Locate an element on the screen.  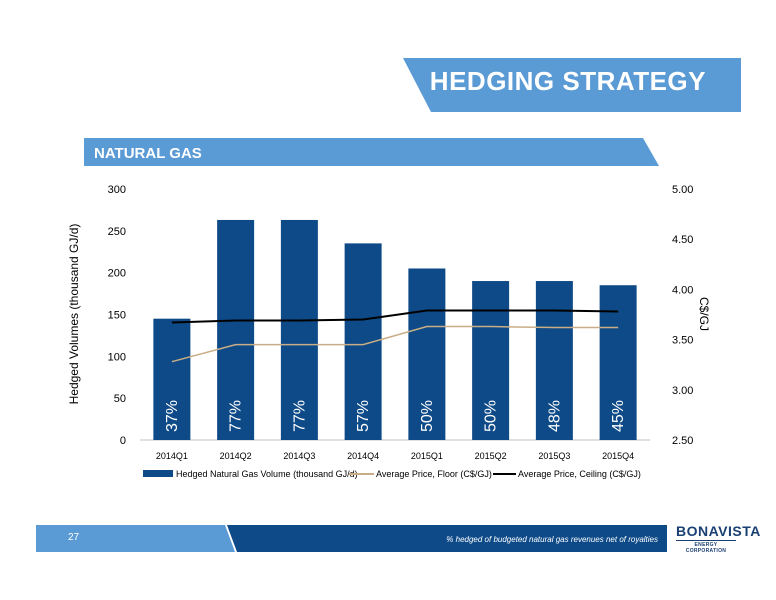
x-tick-label: 2014Q2 is located at coordinates (236, 456).